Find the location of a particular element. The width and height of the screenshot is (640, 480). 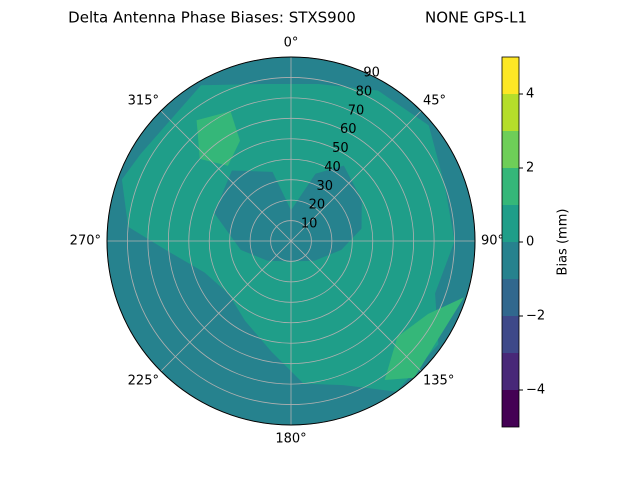

angle-tick-label: 90° is located at coordinates (492, 241).